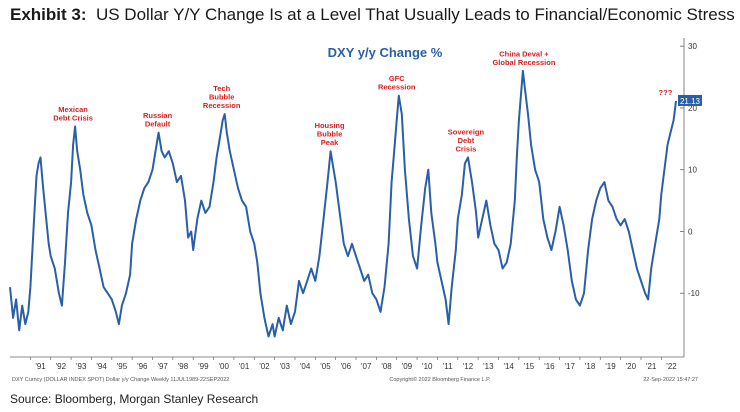  What do you see at coordinates (427, 366) in the screenshot?
I see `x-tick-label: '10` at bounding box center [427, 366].